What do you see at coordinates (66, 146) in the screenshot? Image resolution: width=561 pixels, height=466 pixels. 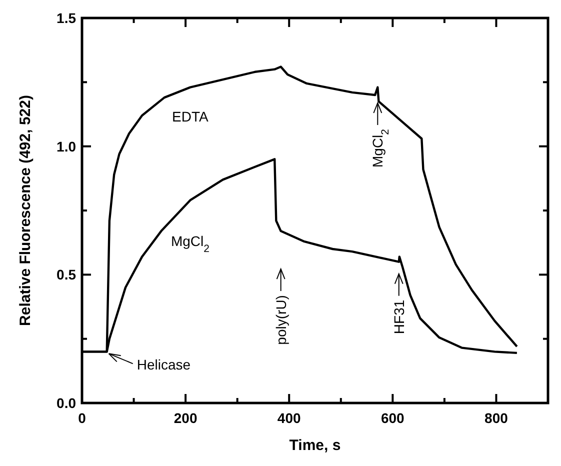 I see `y-tick-label: 1.0` at bounding box center [66, 146].